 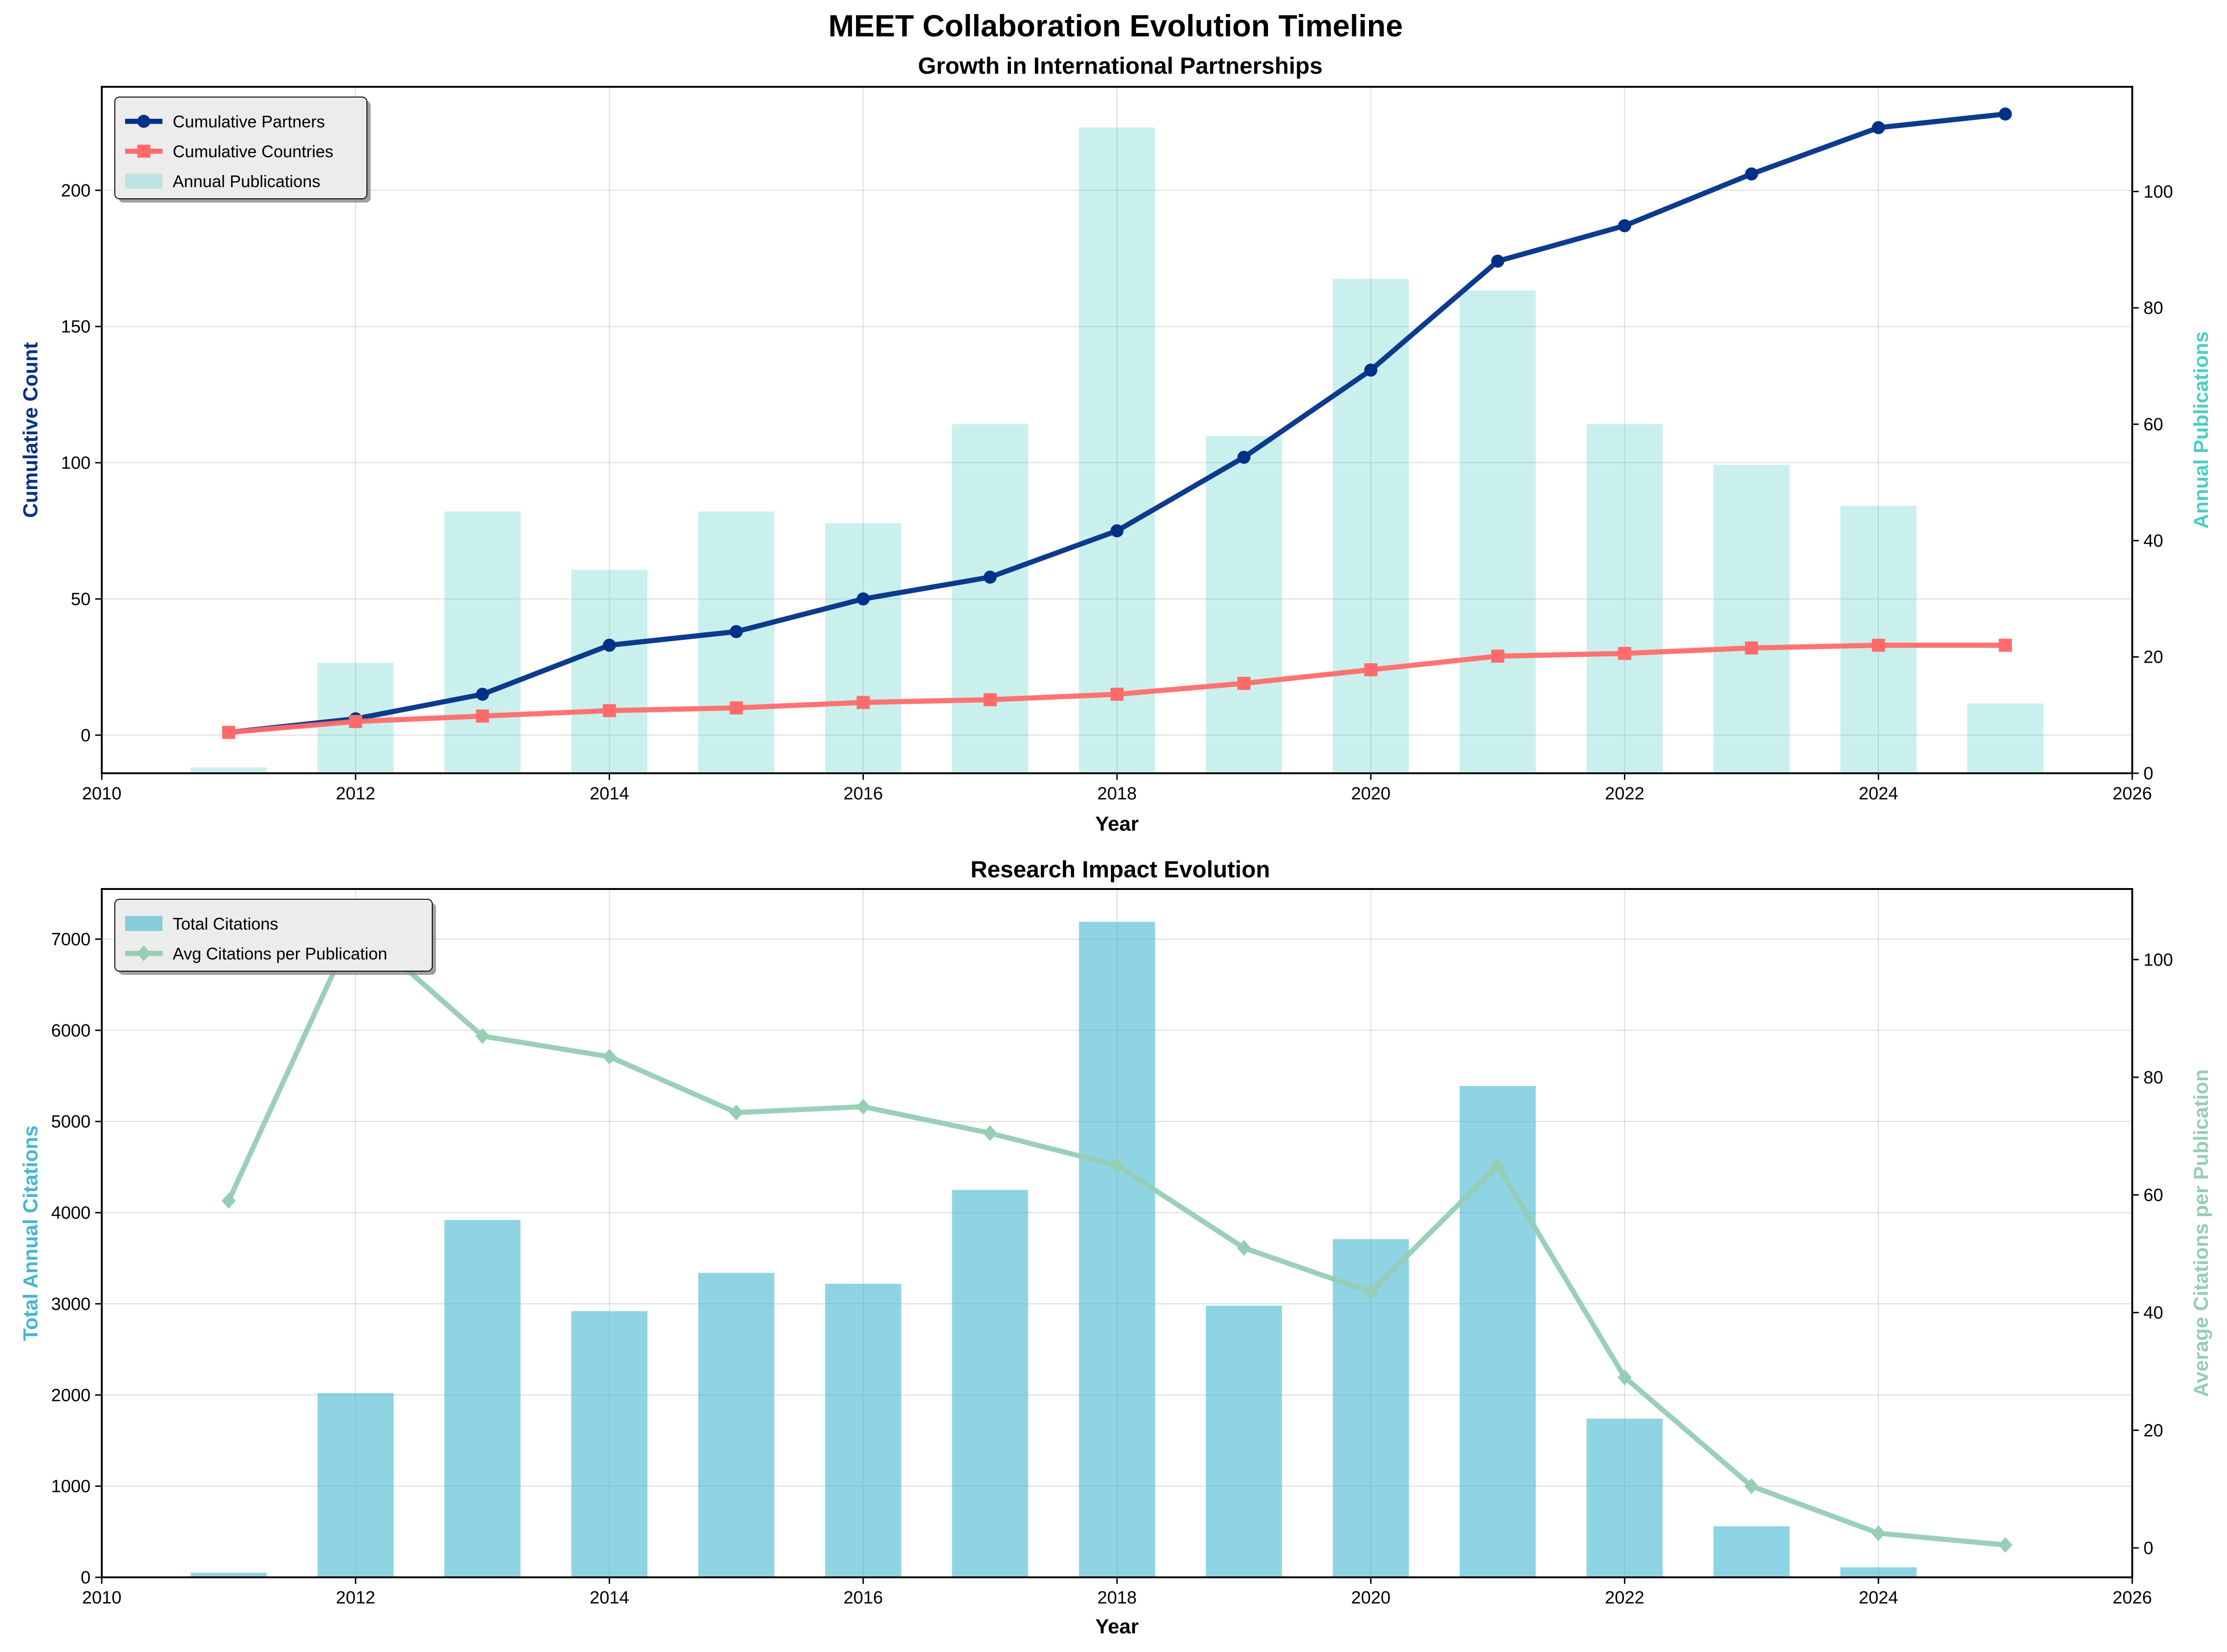 I want to click on figure-title: MEET Collaboration Evolution Timeline, so click(x=1116, y=25).